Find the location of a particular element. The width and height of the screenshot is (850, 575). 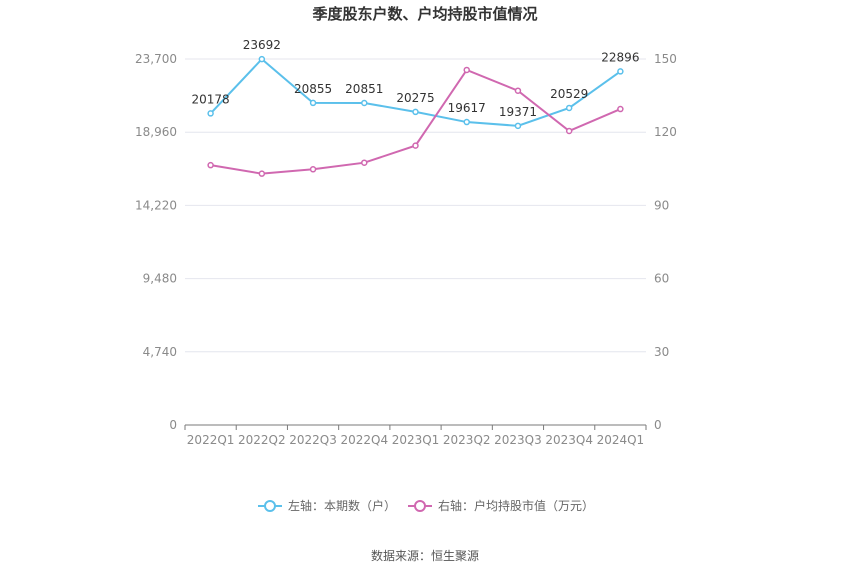

x-axis-tick-label: 2023Q2 is located at coordinates (467, 440).